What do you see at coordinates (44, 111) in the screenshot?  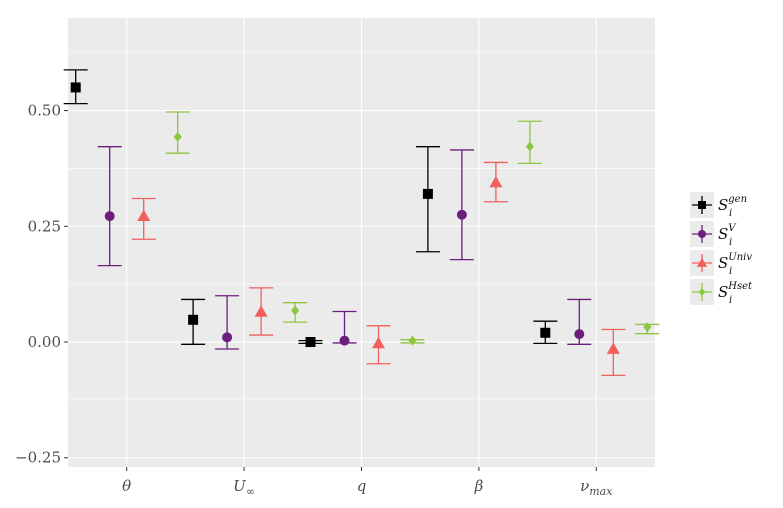 I see `y-tick-label: 0.50` at bounding box center [44, 111].